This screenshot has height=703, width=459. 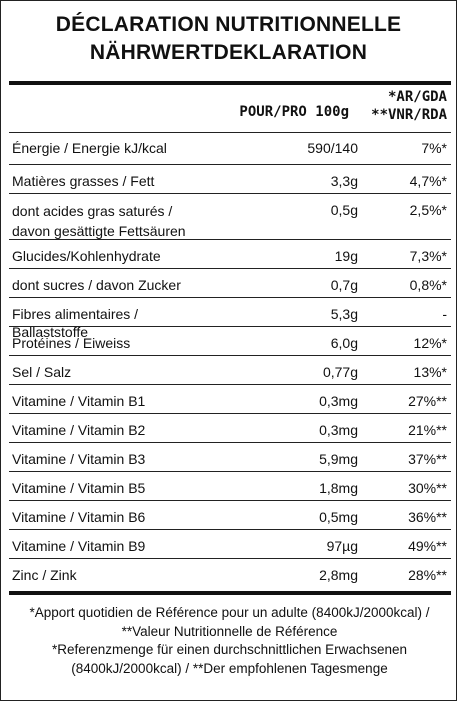 What do you see at coordinates (92, 211) in the screenshot?
I see `nutrient-name-fr: dont acides gras saturés /` at bounding box center [92, 211].